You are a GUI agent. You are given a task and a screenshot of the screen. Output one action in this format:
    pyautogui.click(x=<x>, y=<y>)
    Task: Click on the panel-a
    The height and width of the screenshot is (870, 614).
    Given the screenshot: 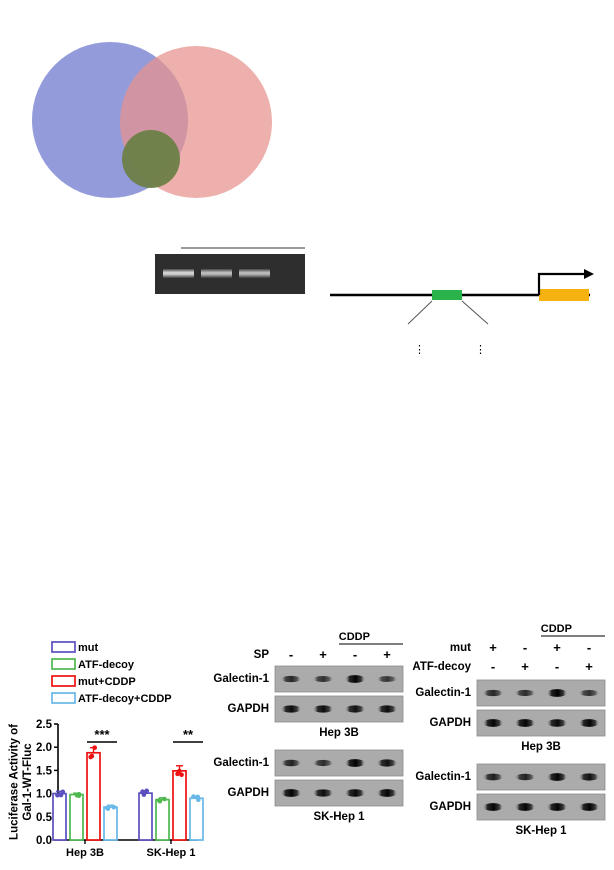 What is the action you would take?
    pyautogui.click(x=155, y=114)
    